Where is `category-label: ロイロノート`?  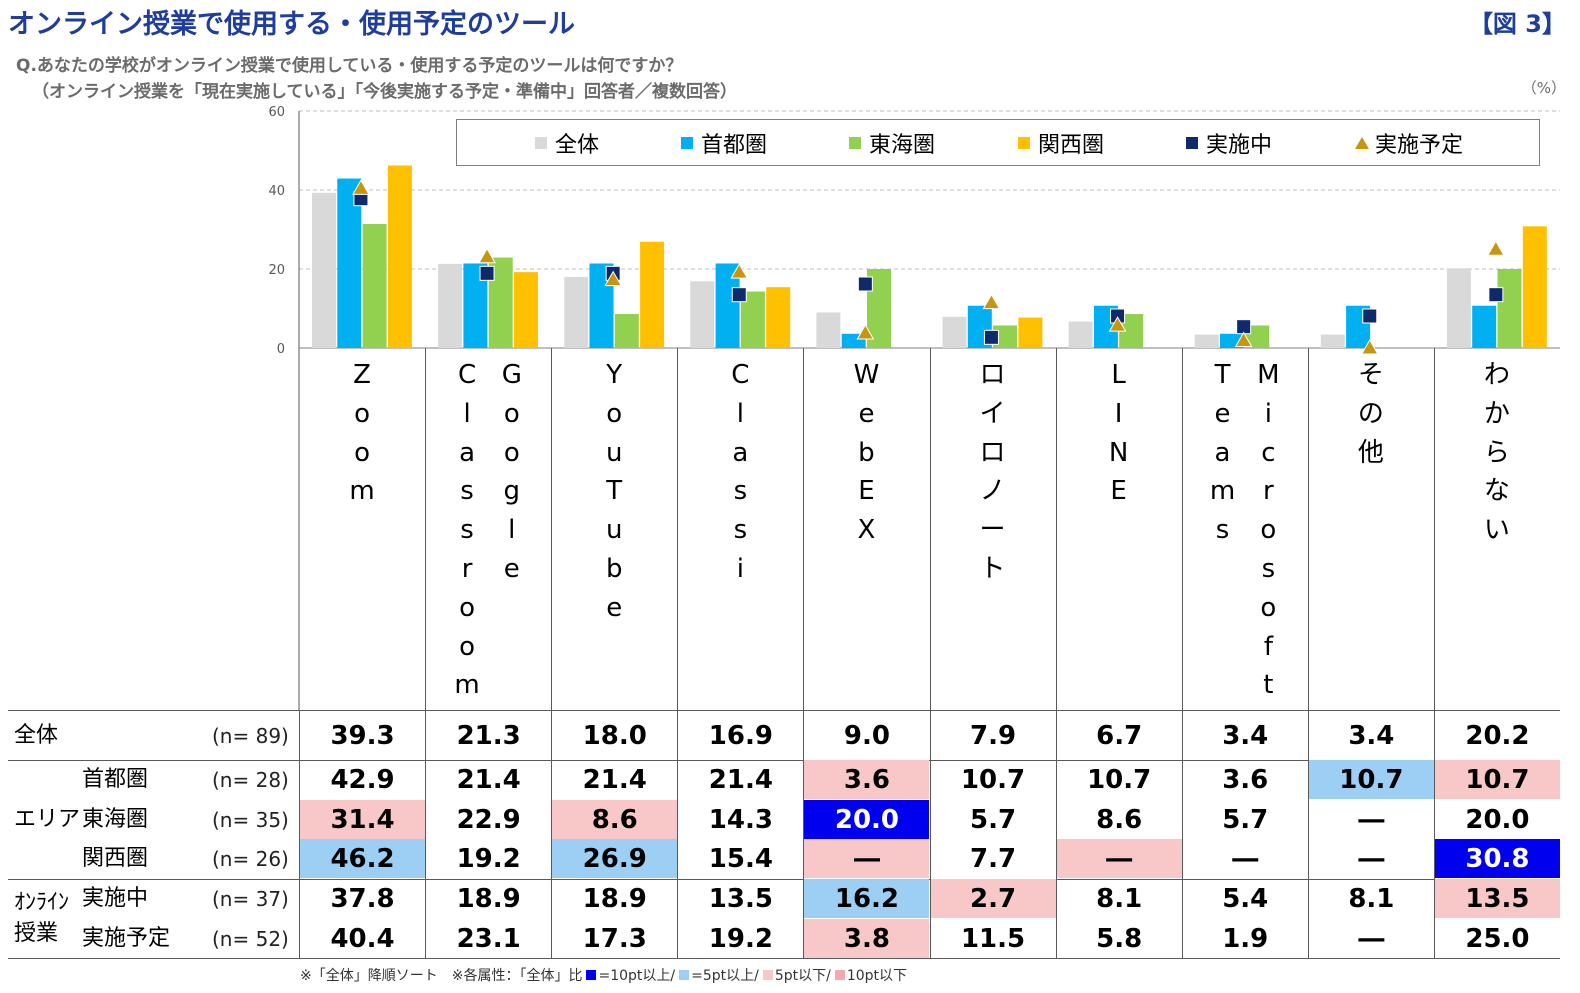 category-label: ロイロノート is located at coordinates (993, 472).